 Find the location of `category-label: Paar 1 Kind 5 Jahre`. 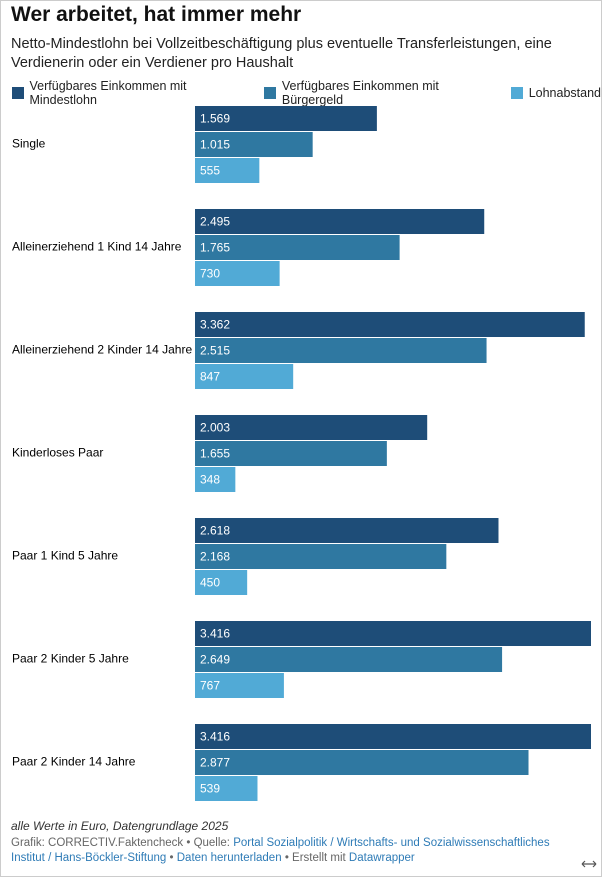

category-label: Paar 1 Kind 5 Jahre is located at coordinates (65, 556).